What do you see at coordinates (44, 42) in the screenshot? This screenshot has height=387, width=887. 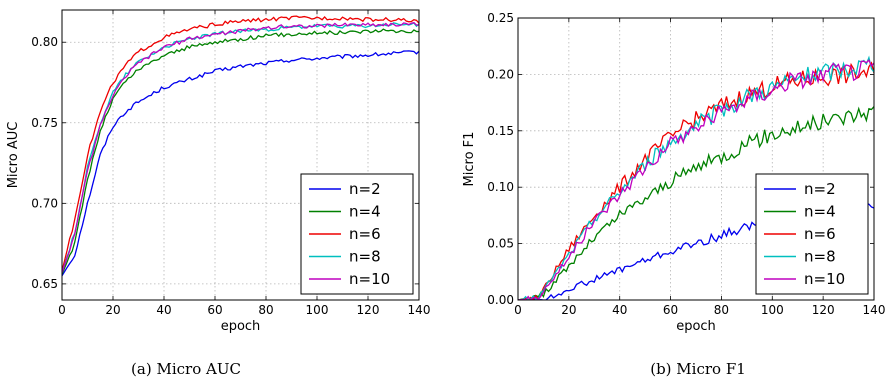 I see `y-tick-label: 0.80` at bounding box center [44, 42].